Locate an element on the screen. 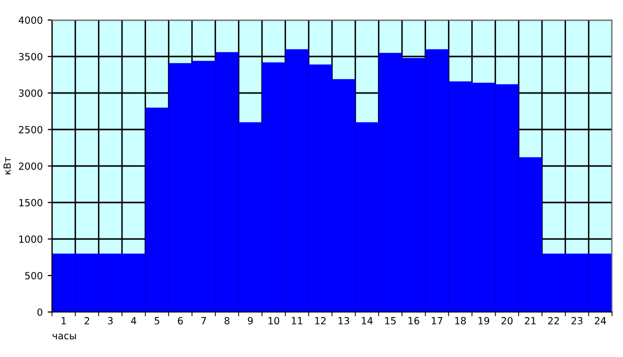 Image resolution: width=623 pixels, height=357 pixels. x-tick-label: 13 is located at coordinates (344, 320).